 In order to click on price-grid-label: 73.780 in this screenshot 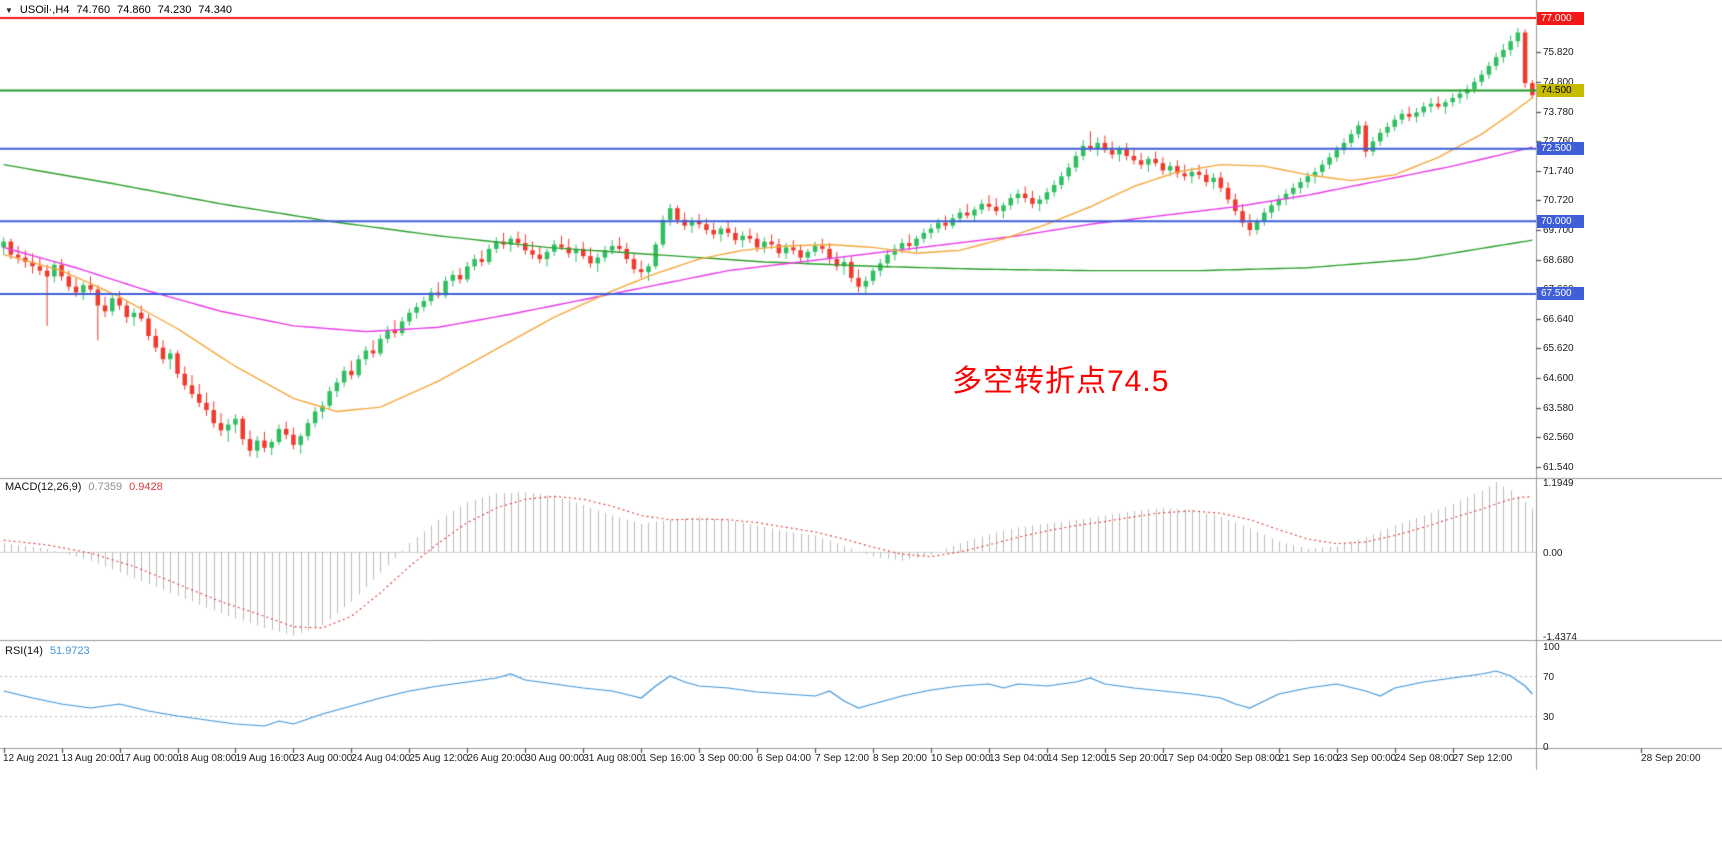, I will do `click(1558, 112)`.